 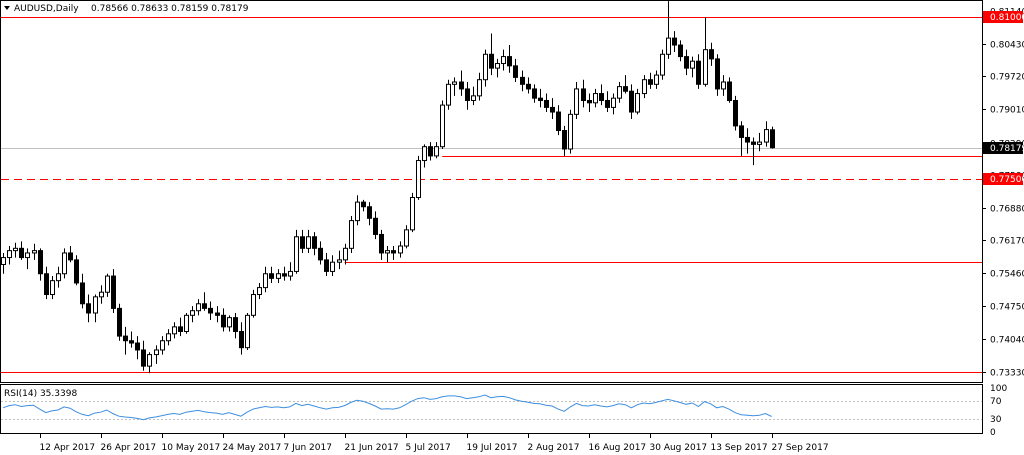 What do you see at coordinates (679, 448) in the screenshot?
I see `time-tick-label: 30 Aug 2017` at bounding box center [679, 448].